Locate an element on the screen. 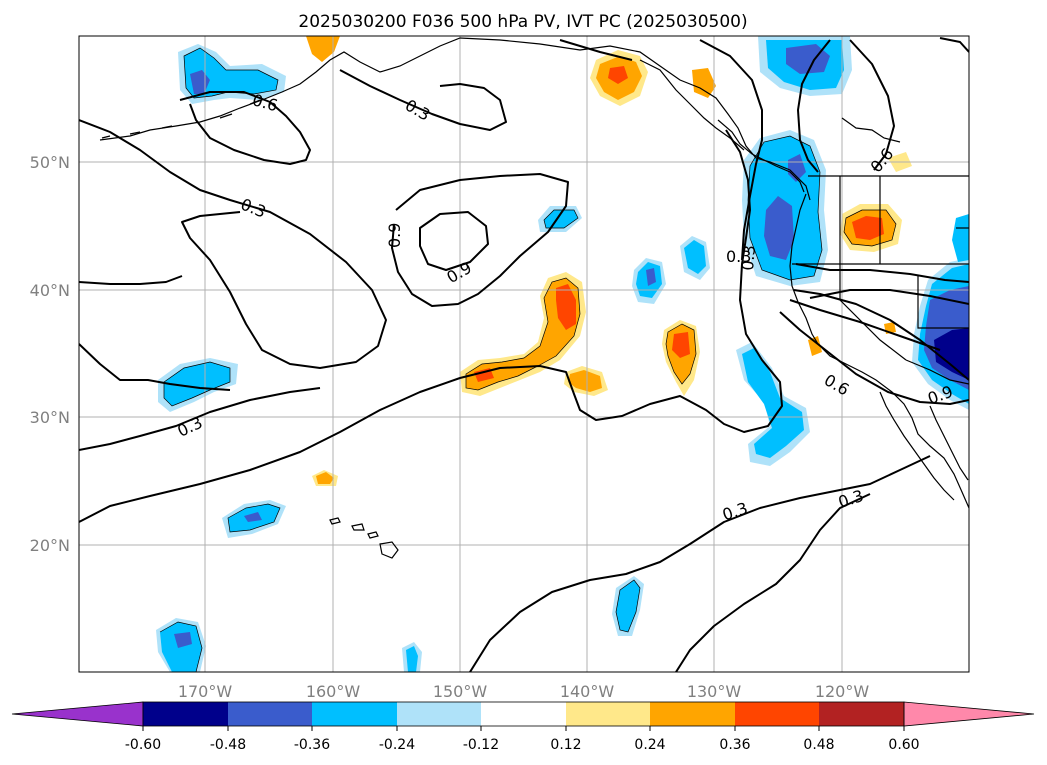 The width and height of the screenshot is (1047, 765). aleutian-islands is located at coordinates (181, 119).